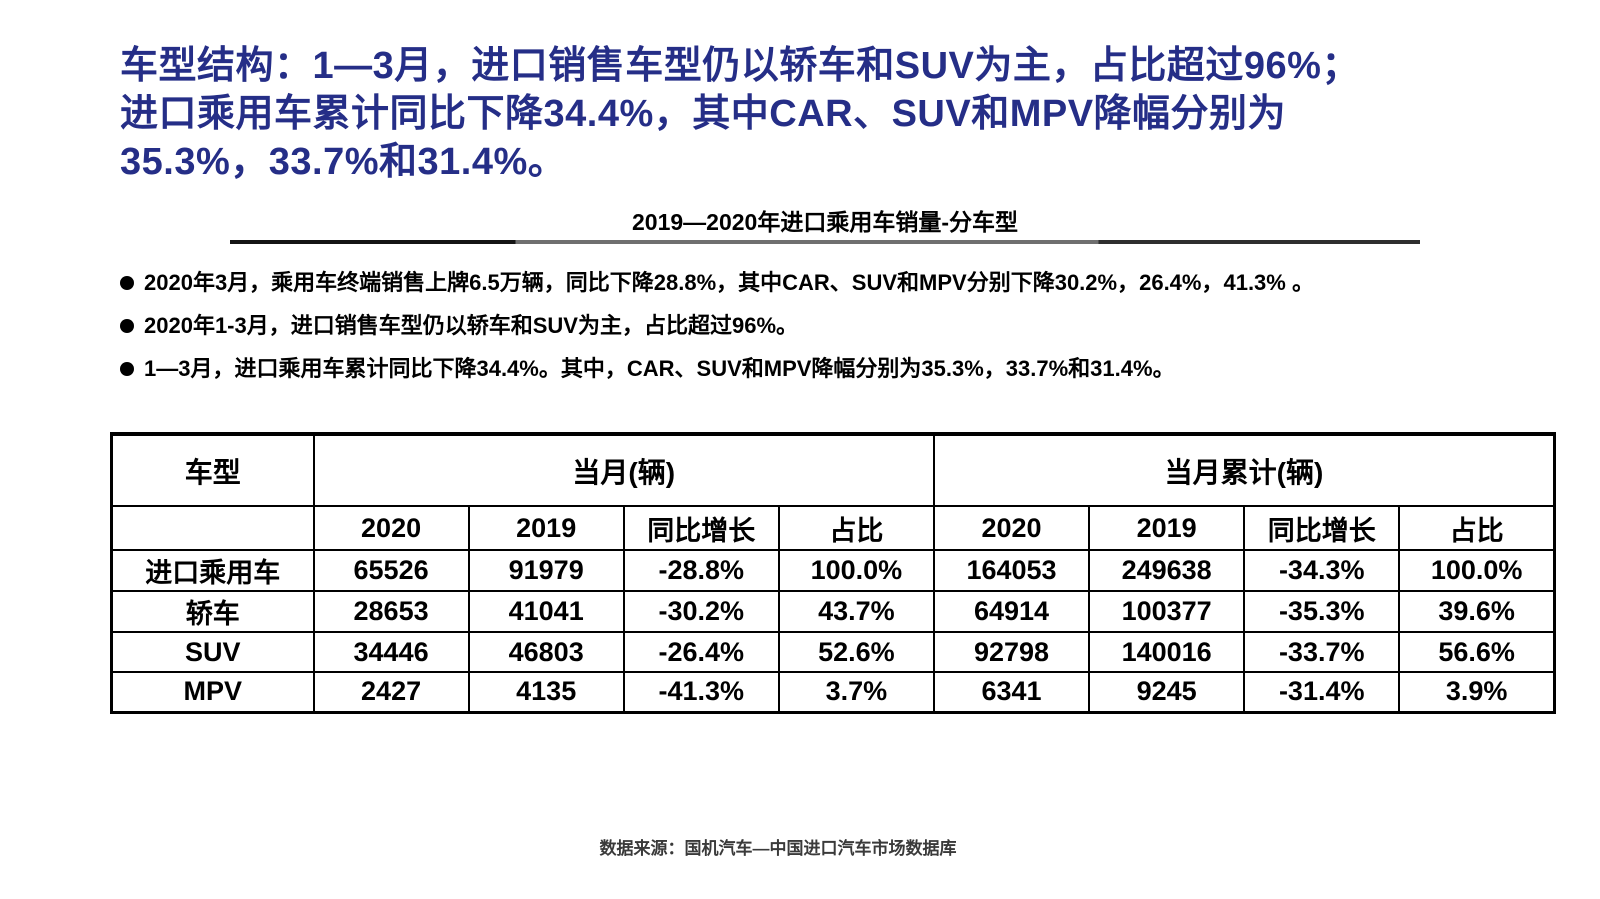 The image size is (1600, 899). What do you see at coordinates (391, 652) in the screenshot?
I see `cell-month-2020: 34446` at bounding box center [391, 652].